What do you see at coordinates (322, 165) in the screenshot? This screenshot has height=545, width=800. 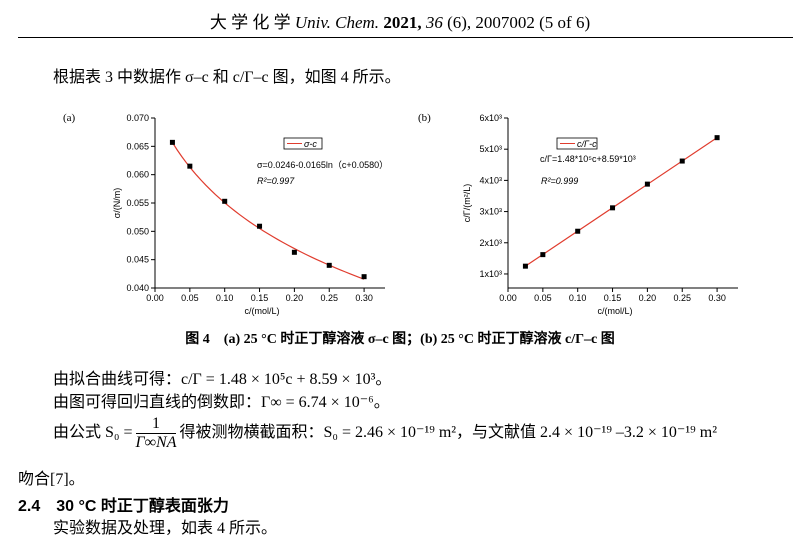 I see `fit-equation: σ=0.0246-0.0165ln（c+0.0580）` at bounding box center [322, 165].